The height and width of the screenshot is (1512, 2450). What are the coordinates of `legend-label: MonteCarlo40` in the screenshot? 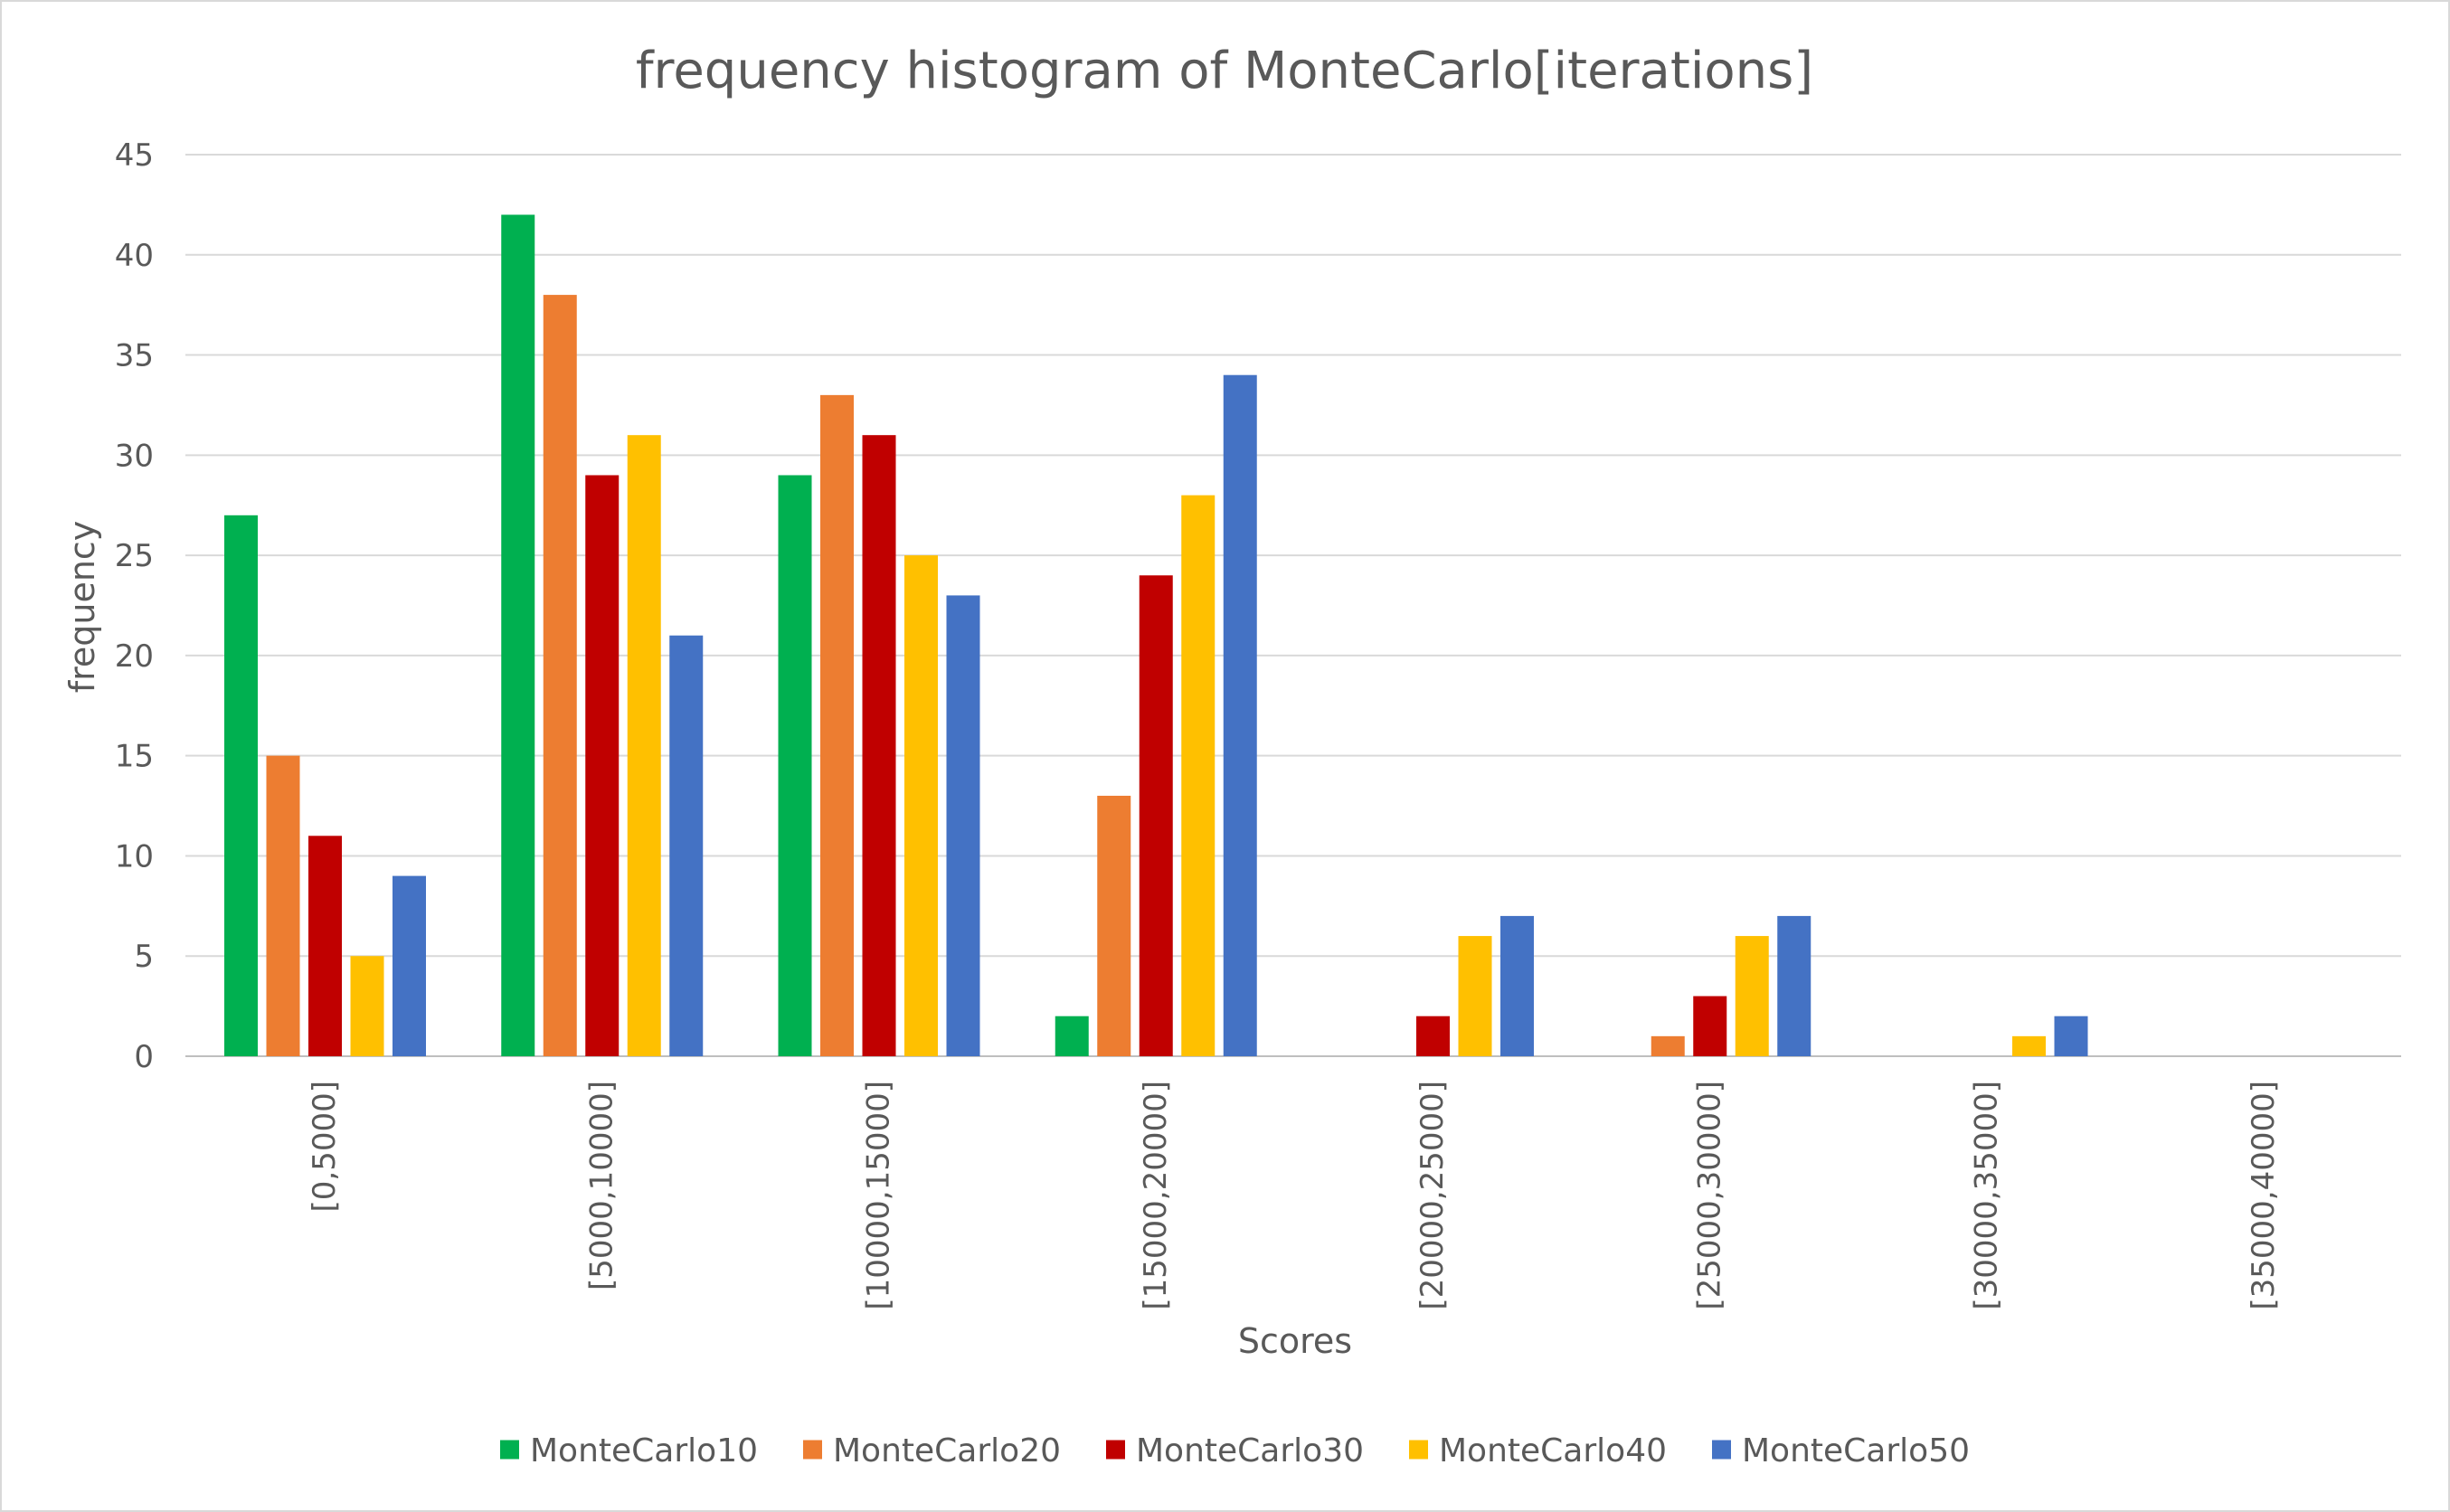 It's located at (1553, 1450).